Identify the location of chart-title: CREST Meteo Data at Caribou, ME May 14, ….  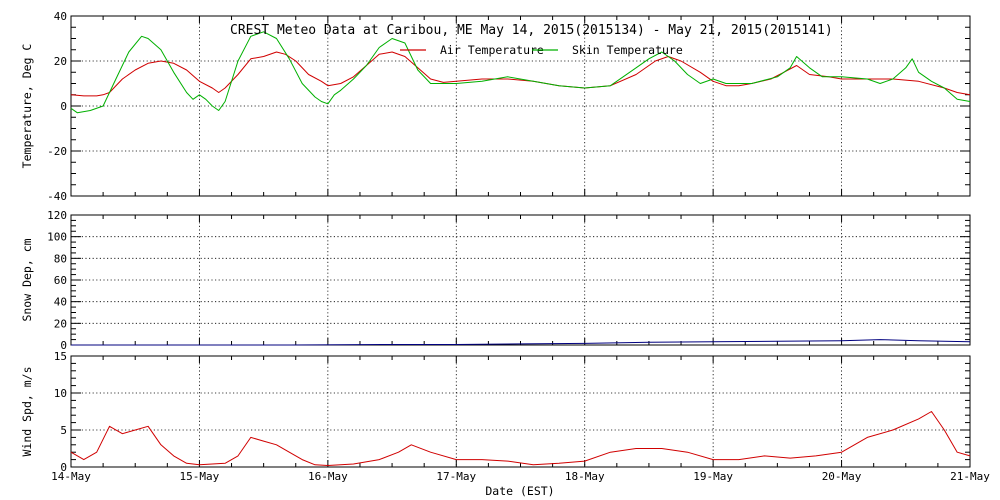
(531, 30).